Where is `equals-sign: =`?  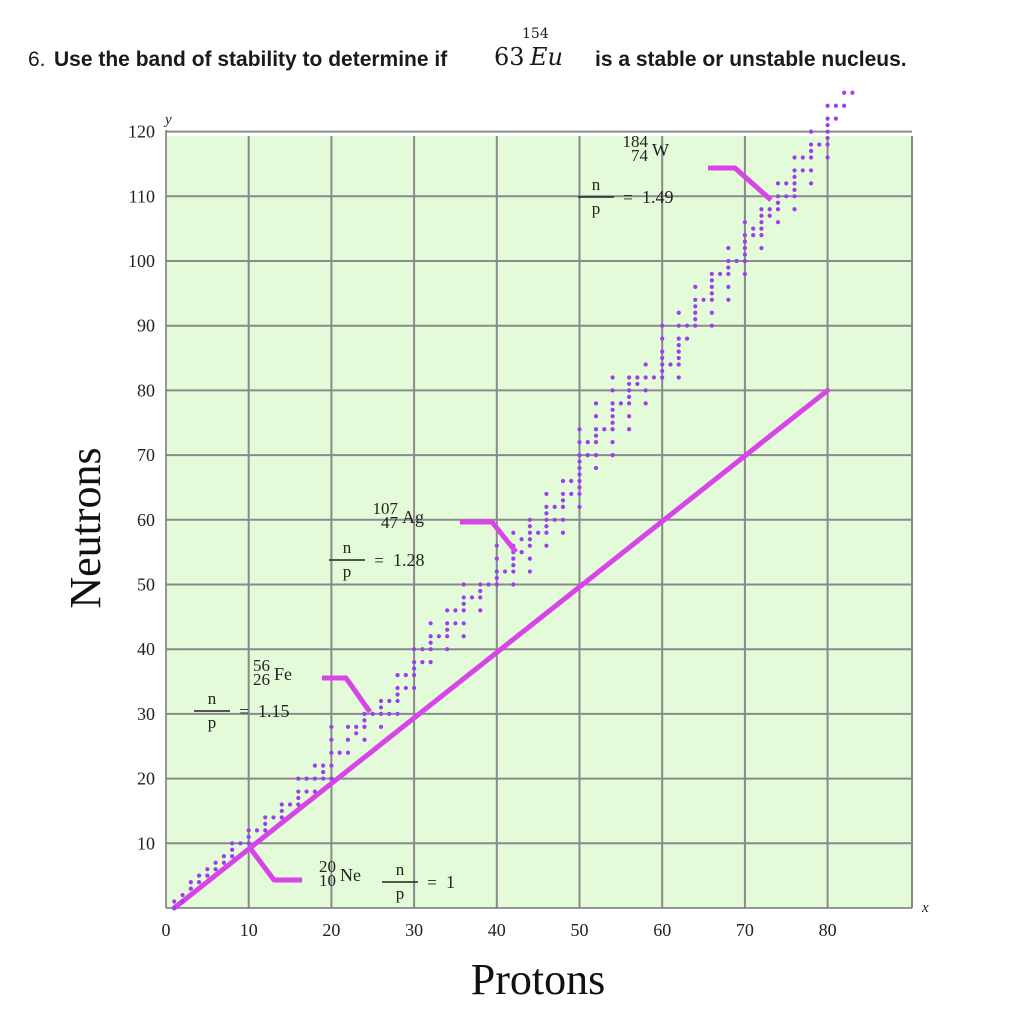 equals-sign: = is located at coordinates (244, 711).